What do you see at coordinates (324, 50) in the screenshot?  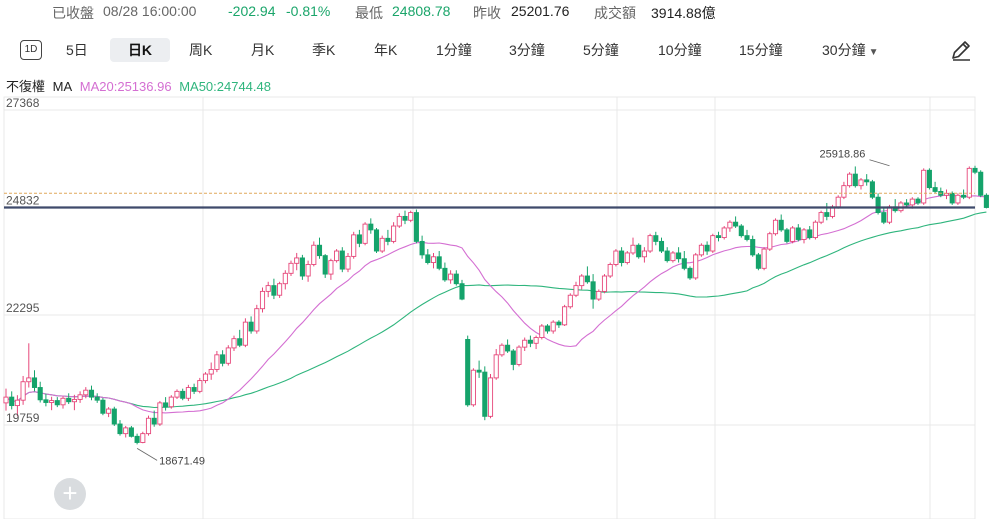 I see `tab-quarter-k: 季K` at bounding box center [324, 50].